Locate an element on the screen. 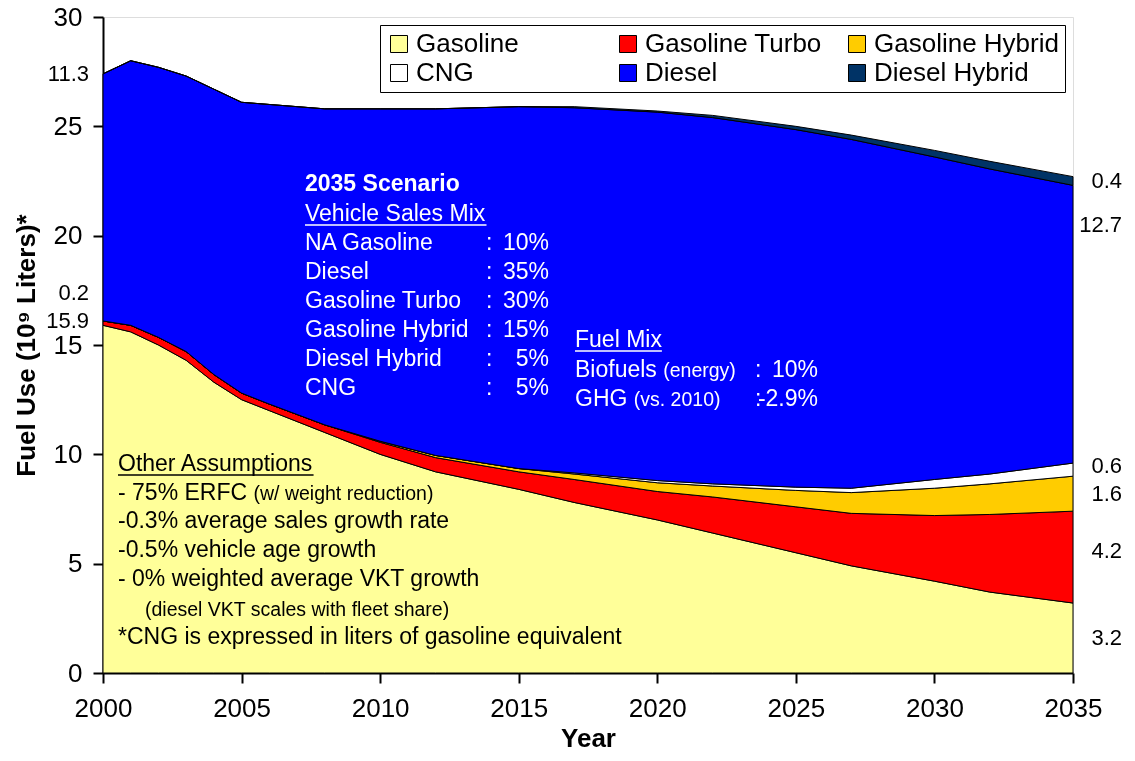 Image resolution: width=1135 pixels, height=761 pixels. x-tick-label: 2015 is located at coordinates (519, 707).